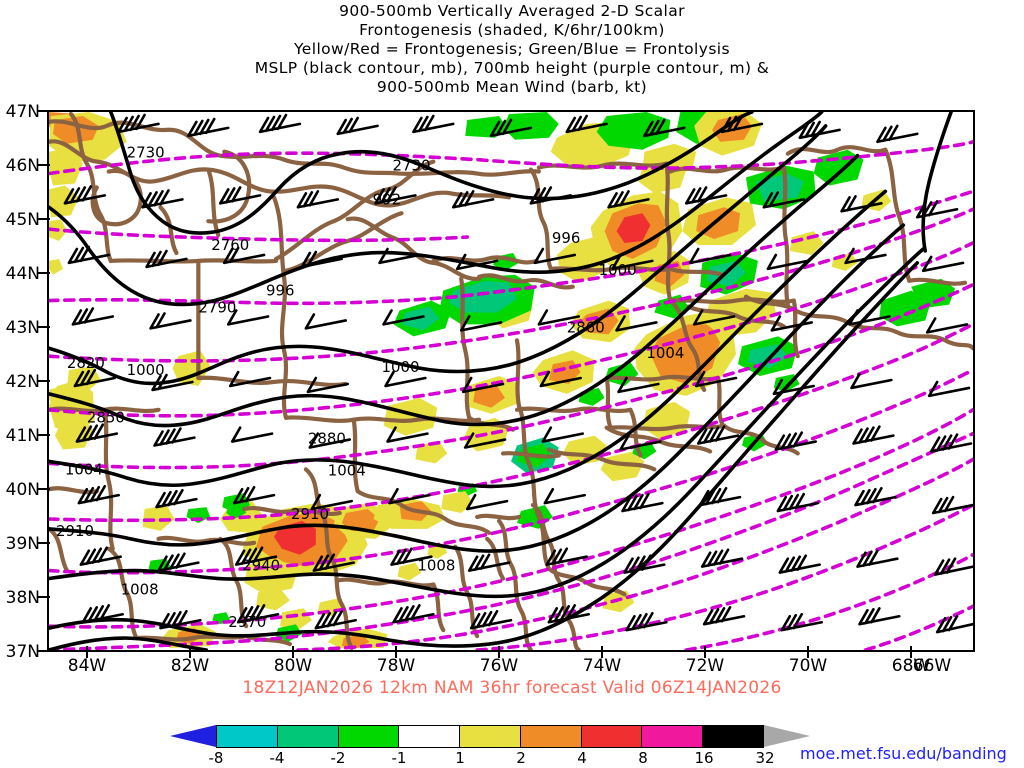 The image size is (1024, 768). I want to click on y-tick-label-6: 41N, so click(22, 436).